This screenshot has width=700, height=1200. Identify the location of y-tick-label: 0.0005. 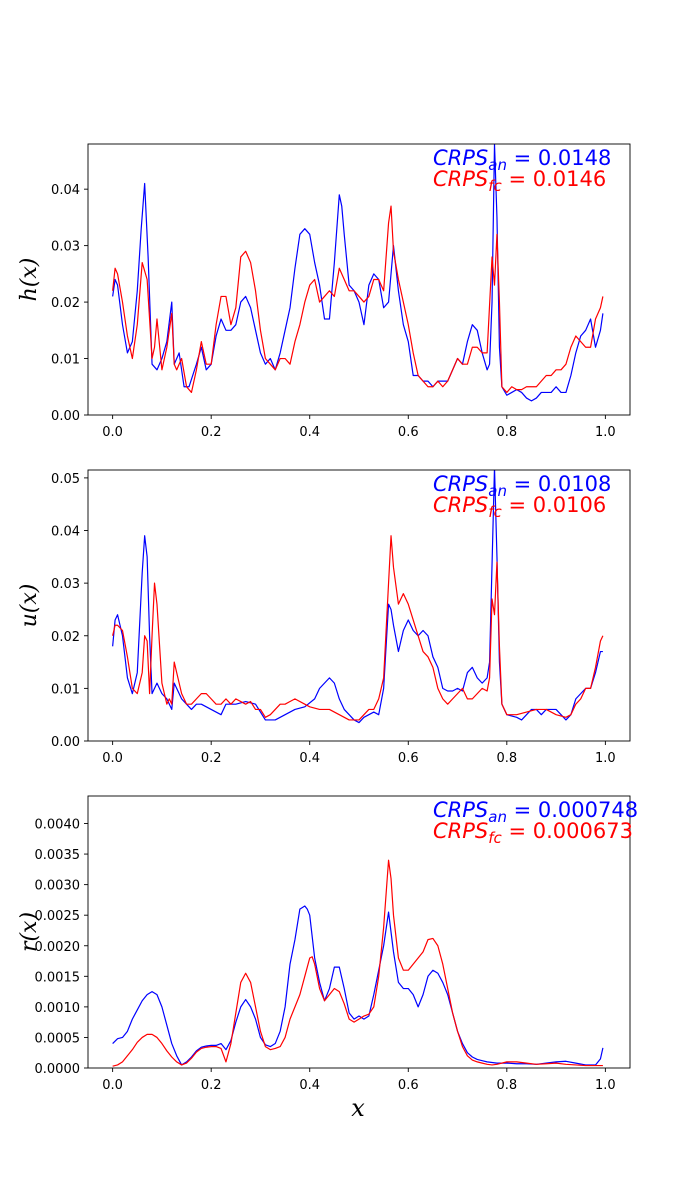
(58, 1038).